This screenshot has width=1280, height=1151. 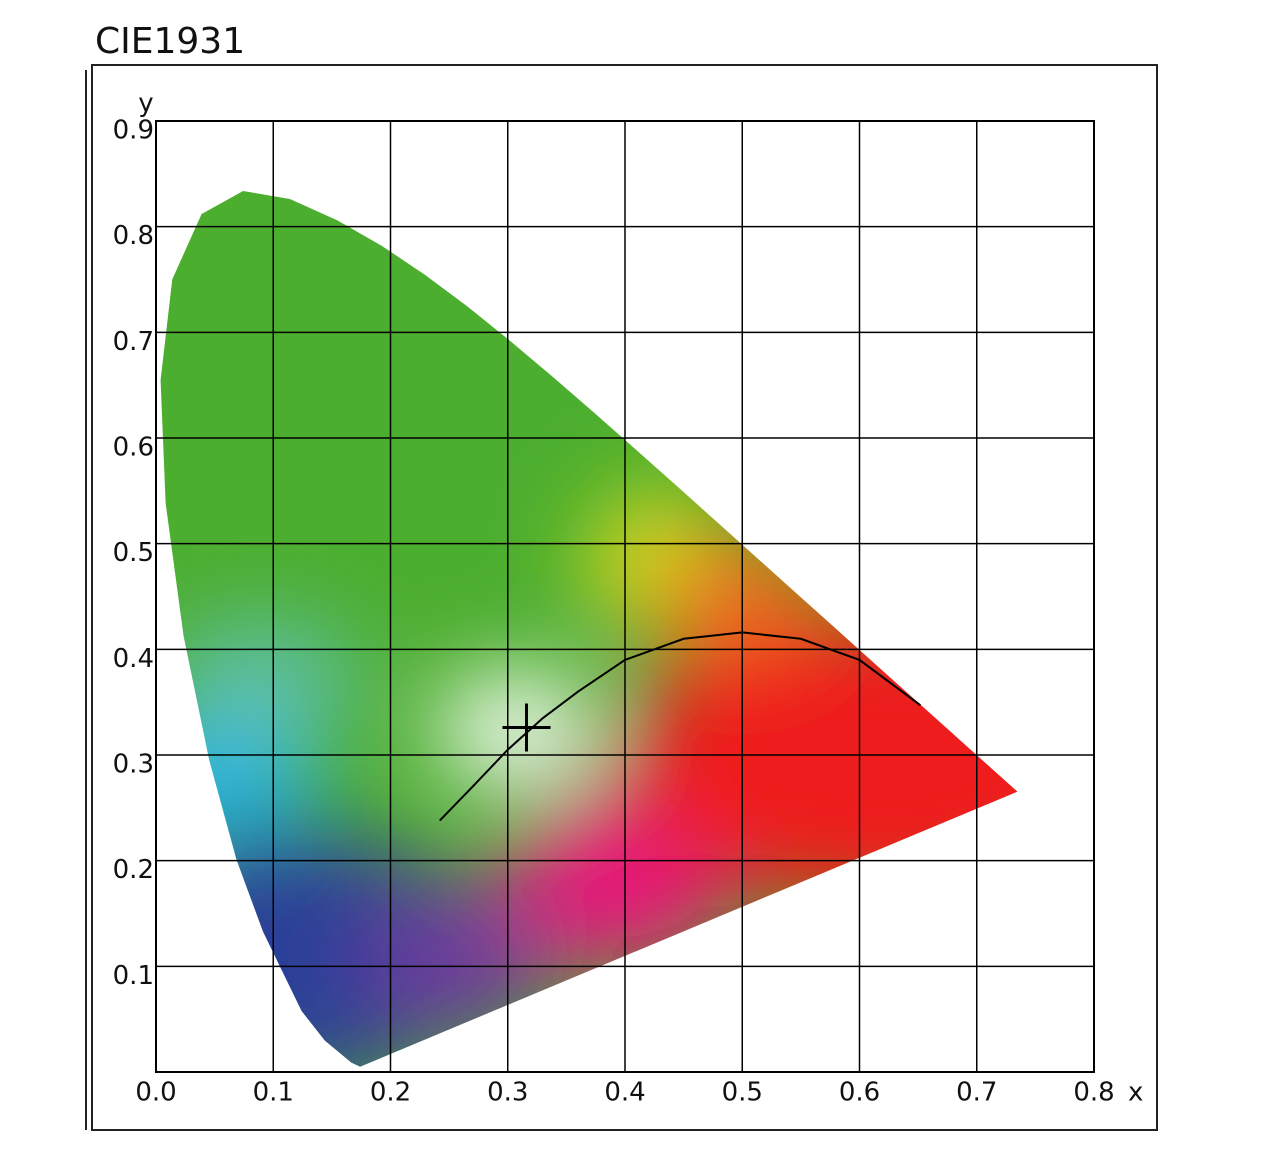 What do you see at coordinates (133, 236) in the screenshot?
I see `y-tick-label: 0.8` at bounding box center [133, 236].